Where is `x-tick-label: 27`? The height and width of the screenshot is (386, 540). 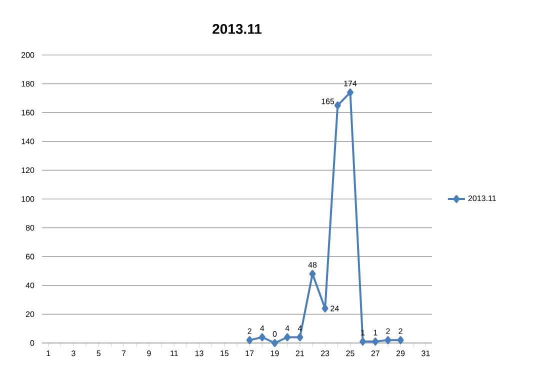 x-tick-label: 27 is located at coordinates (375, 353).